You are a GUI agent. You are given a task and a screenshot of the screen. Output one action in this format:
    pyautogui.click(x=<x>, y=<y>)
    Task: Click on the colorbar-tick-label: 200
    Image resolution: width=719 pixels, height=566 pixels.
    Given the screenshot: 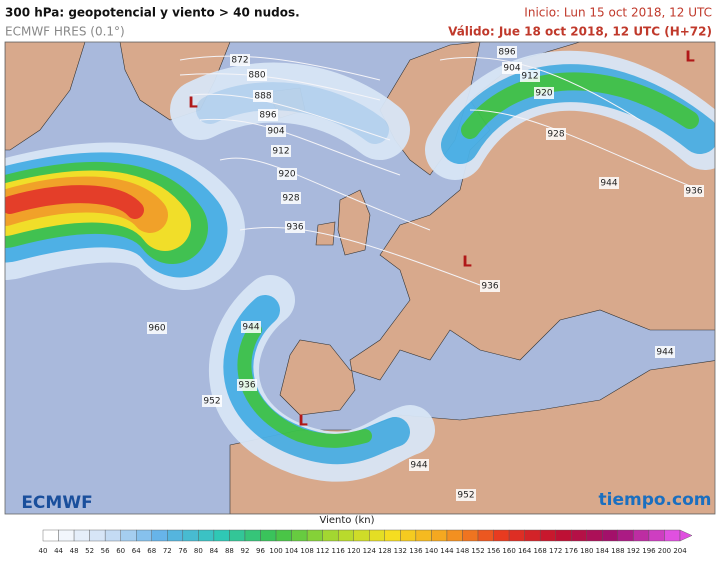 What is the action you would take?
    pyautogui.click(x=664, y=551)
    